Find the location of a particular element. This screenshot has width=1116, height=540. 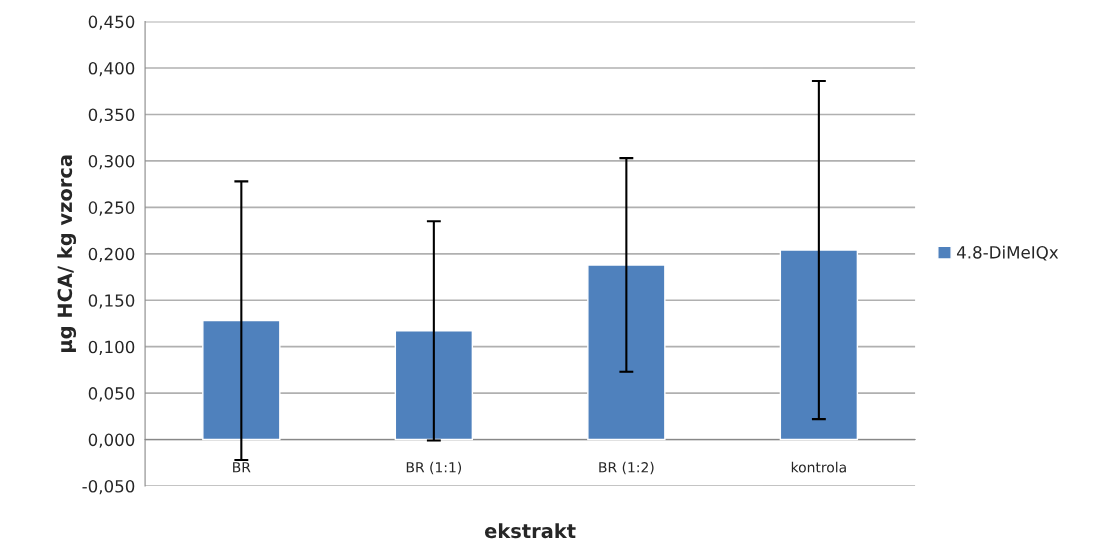

y-tick-label: 0,000 is located at coordinates (111, 440).